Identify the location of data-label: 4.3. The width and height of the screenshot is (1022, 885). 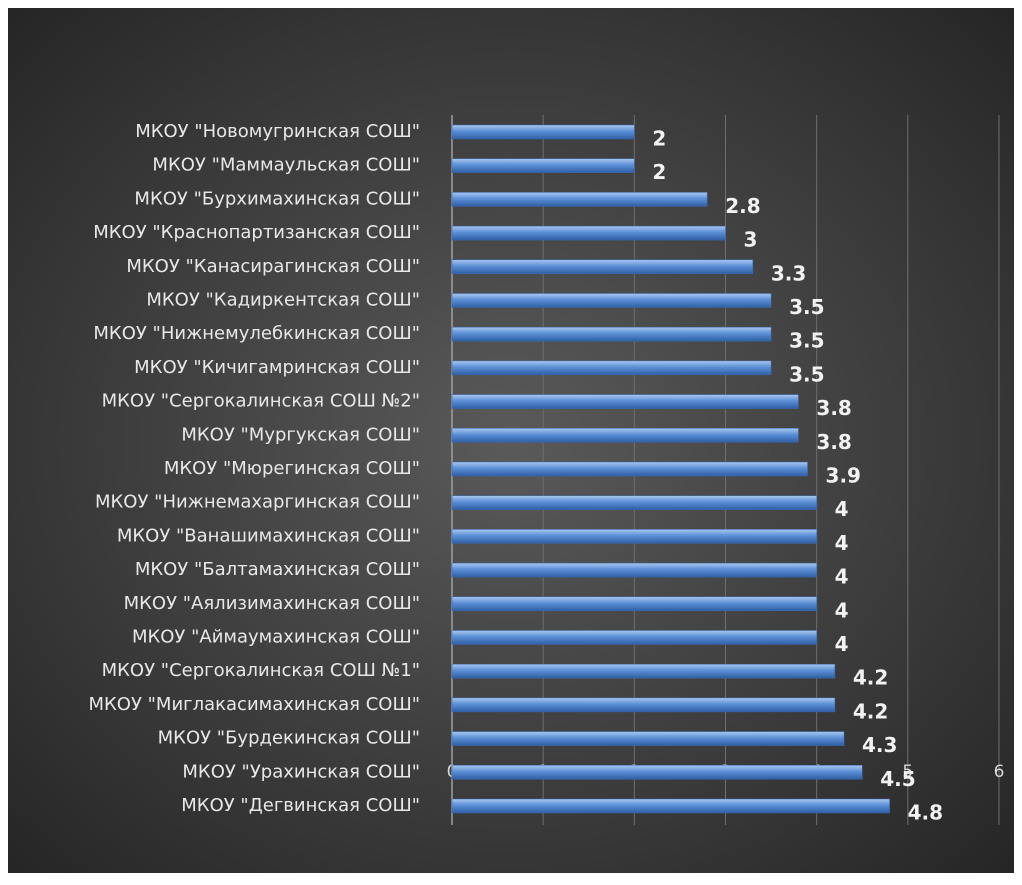
(879, 745).